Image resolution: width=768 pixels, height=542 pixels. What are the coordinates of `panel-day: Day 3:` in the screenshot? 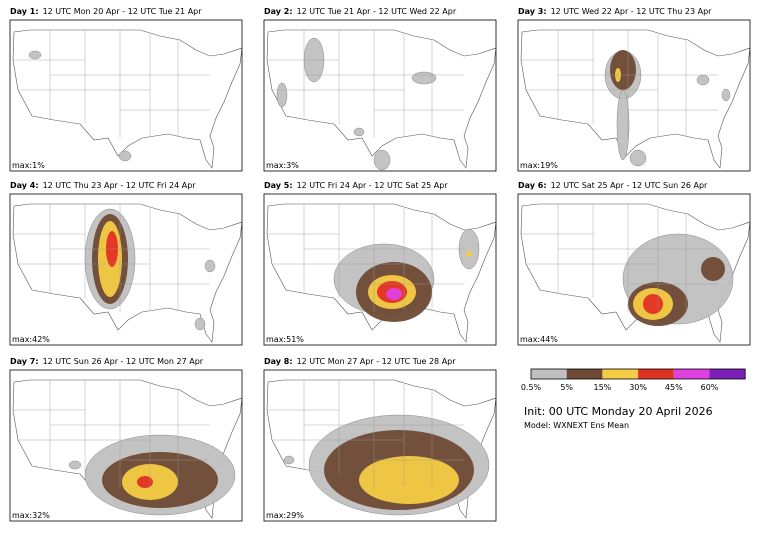 It's located at (532, 11).